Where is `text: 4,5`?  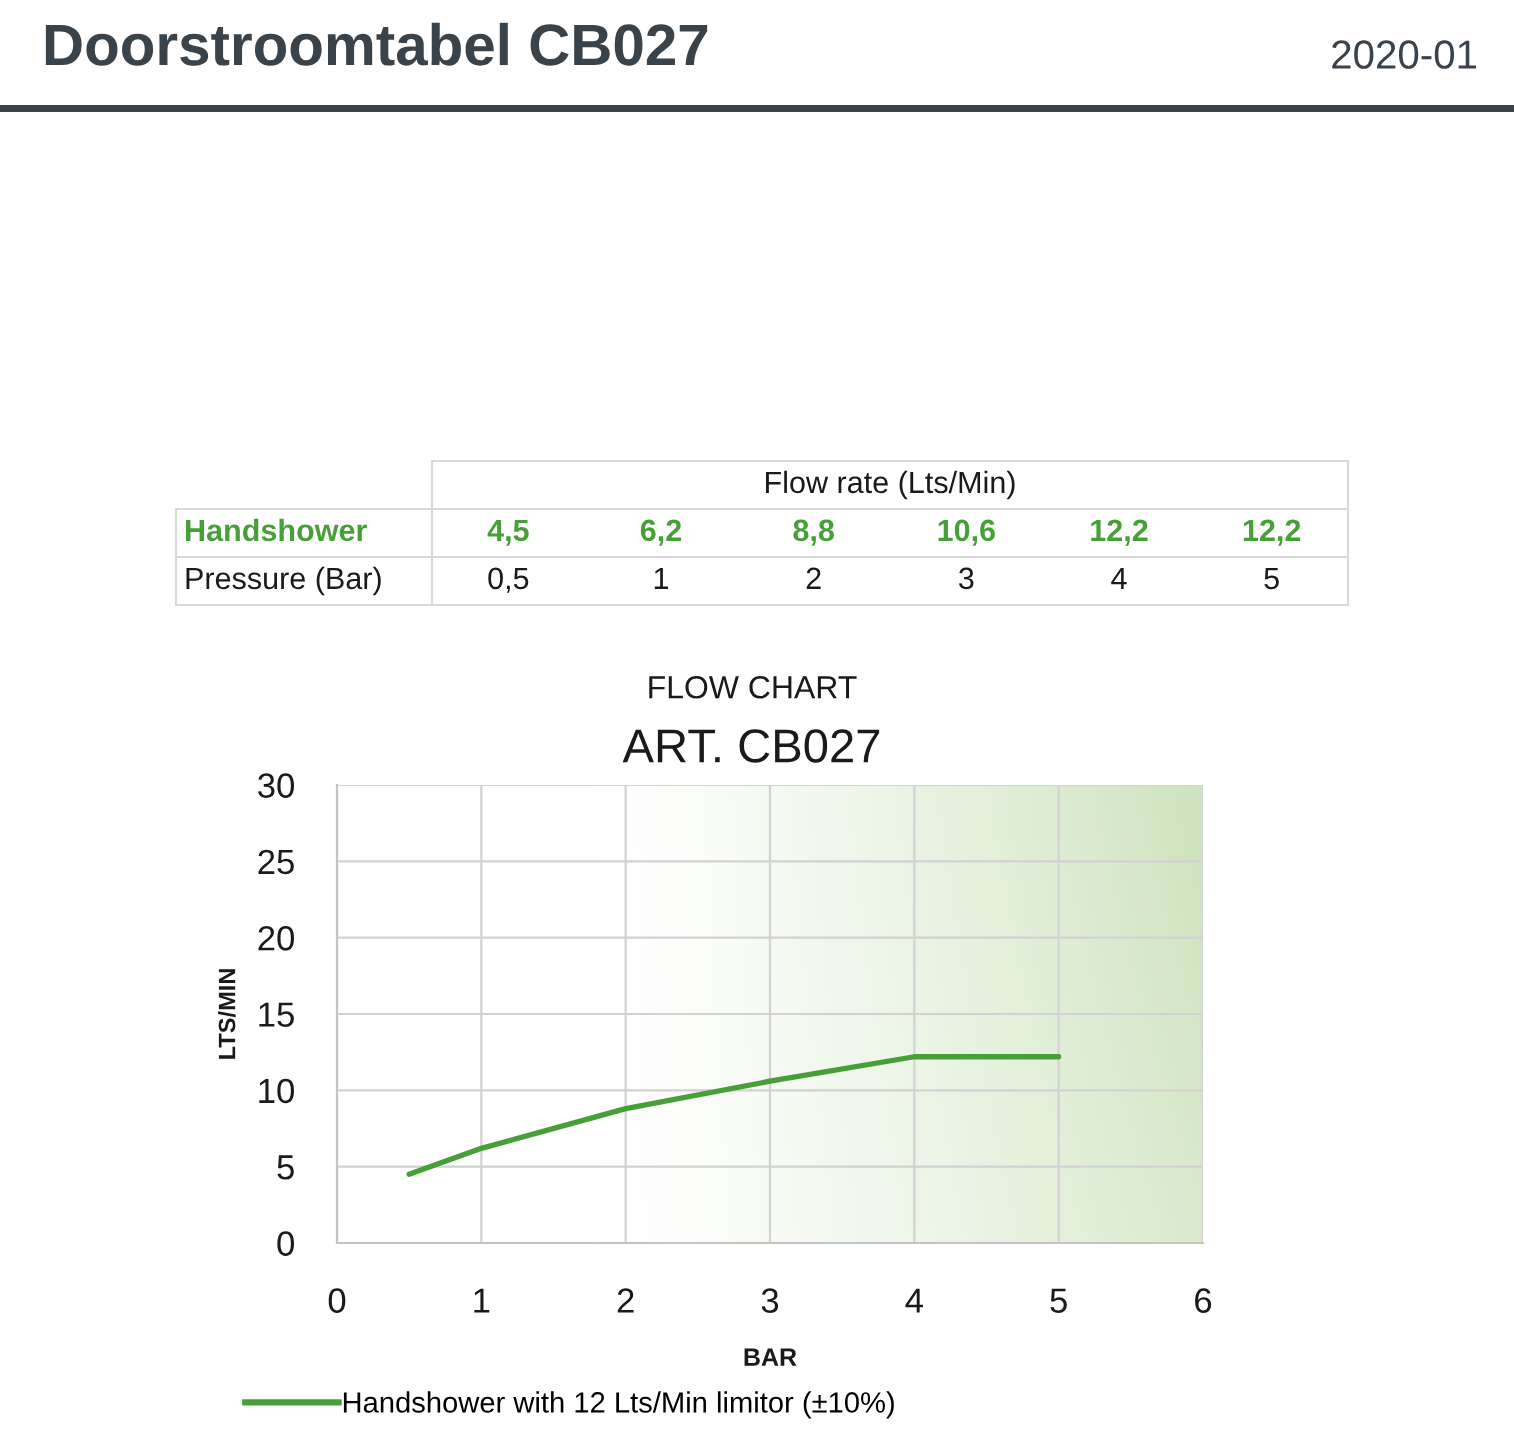 text: 4,5 is located at coordinates (508, 532).